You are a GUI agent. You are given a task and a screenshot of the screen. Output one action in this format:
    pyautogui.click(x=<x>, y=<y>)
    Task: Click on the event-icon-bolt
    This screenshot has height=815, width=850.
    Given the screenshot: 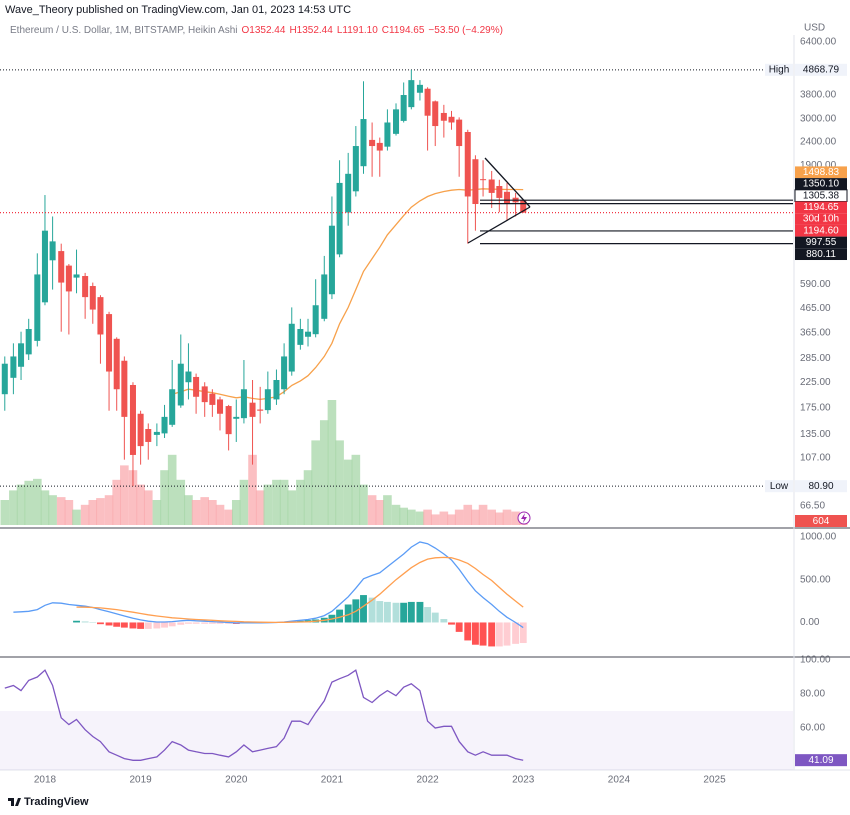 What is the action you would take?
    pyautogui.click(x=524, y=518)
    